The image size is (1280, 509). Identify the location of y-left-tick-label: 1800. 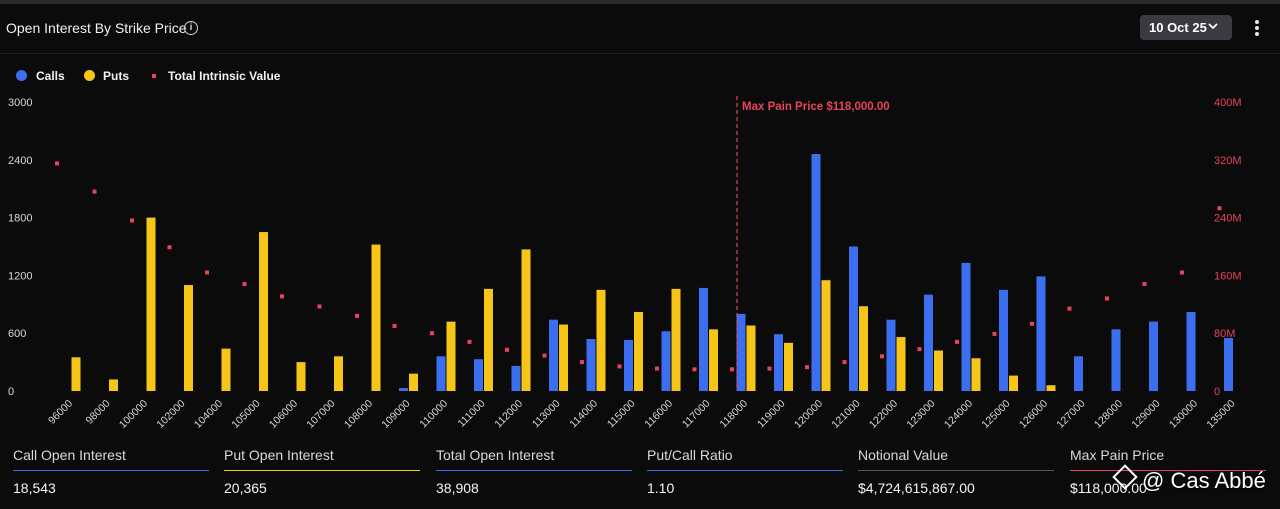
(20, 219).